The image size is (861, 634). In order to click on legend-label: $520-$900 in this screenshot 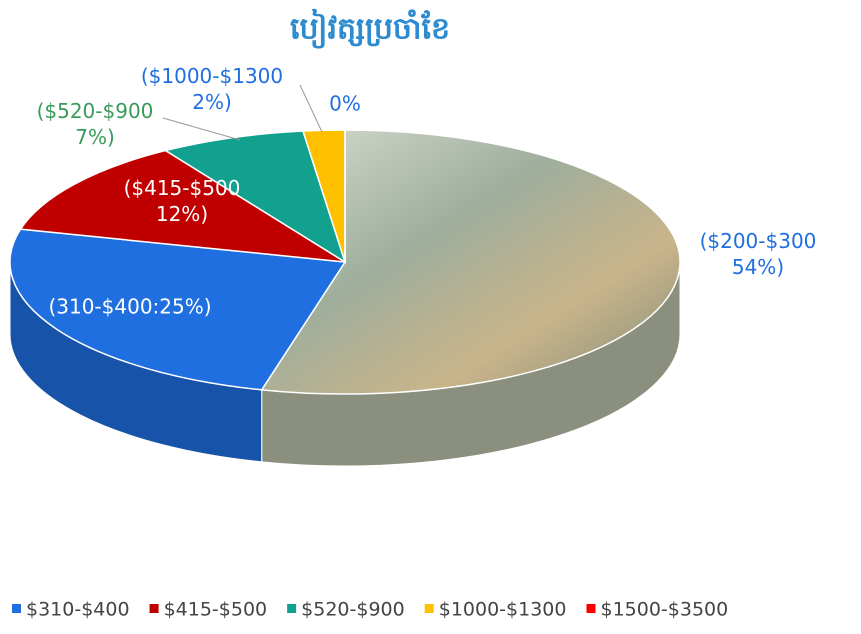, I will do `click(353, 610)`.